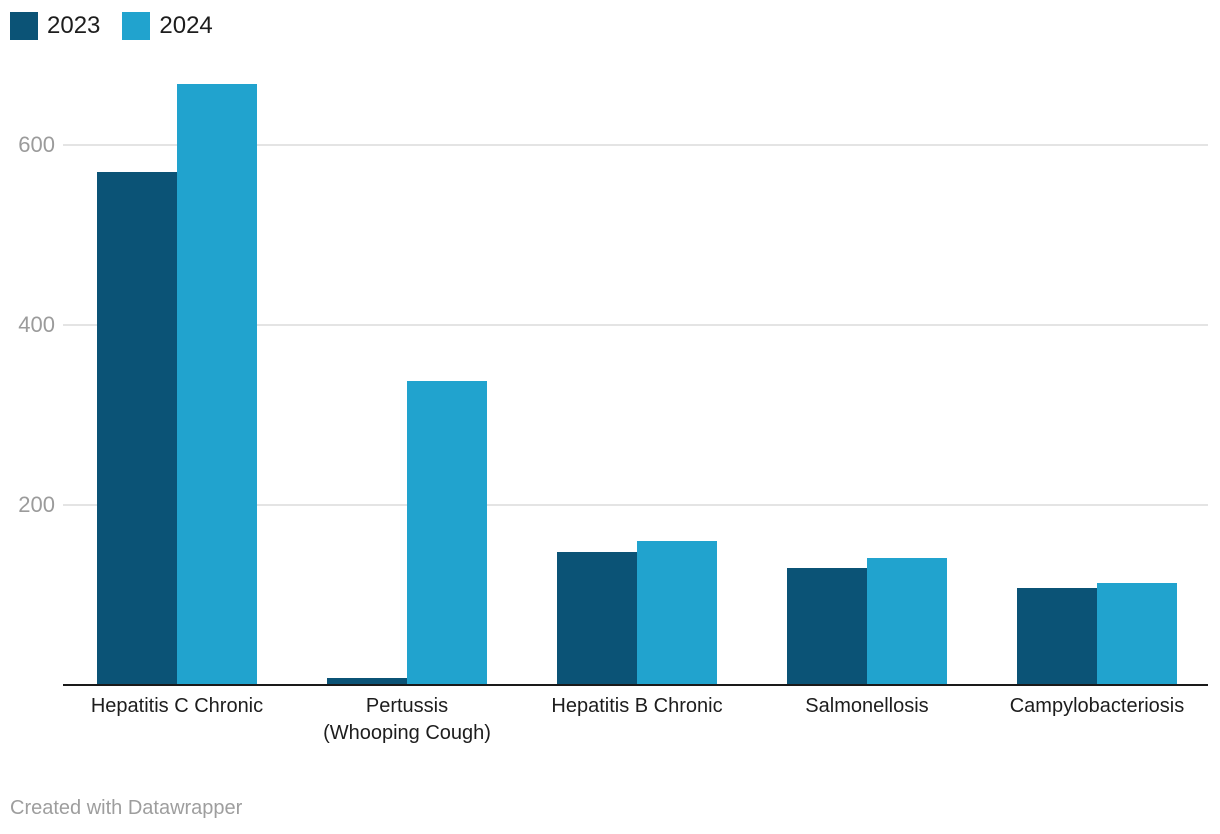  Describe the element at coordinates (136, 26) in the screenshot. I see `legend-swatch-2024` at that location.